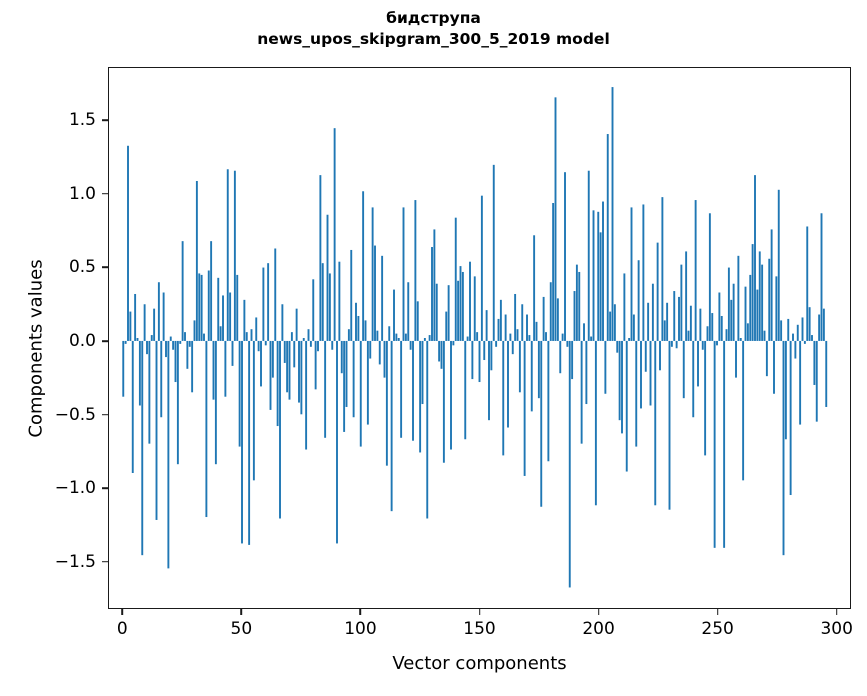  What do you see at coordinates (75, 561) in the screenshot?
I see `y-tick-label: −1.5` at bounding box center [75, 561].